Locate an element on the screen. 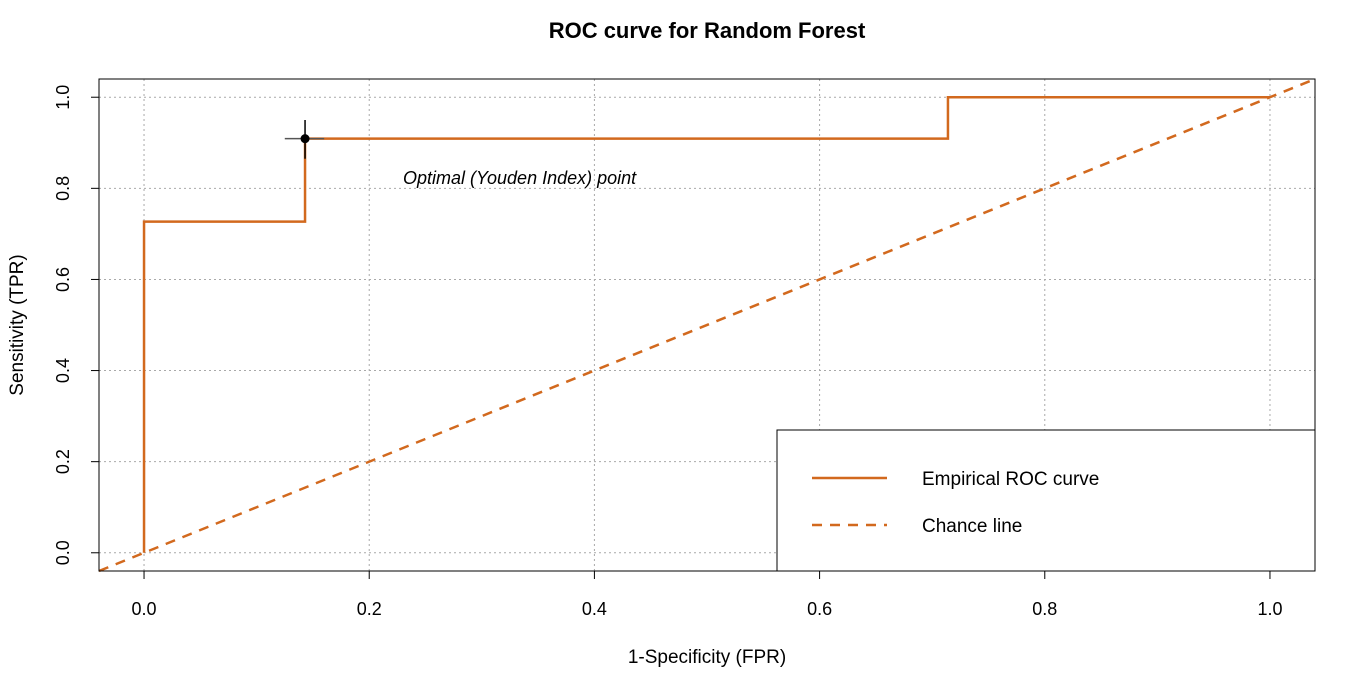 The image size is (1364, 694). annotation-layer: Optimal (Youden Index) point is located at coordinates (520, 178).